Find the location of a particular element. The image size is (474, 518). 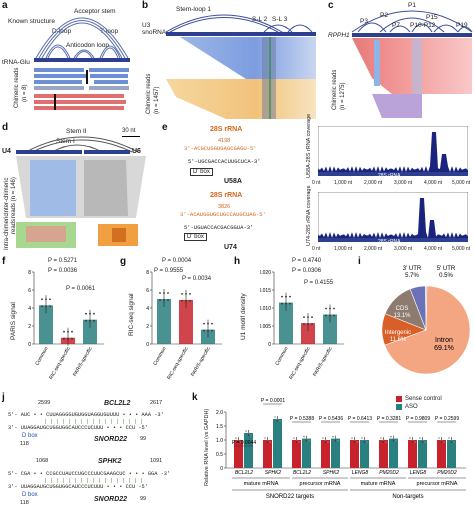

sl2-label: S-L 2 is located at coordinates (260, 19).